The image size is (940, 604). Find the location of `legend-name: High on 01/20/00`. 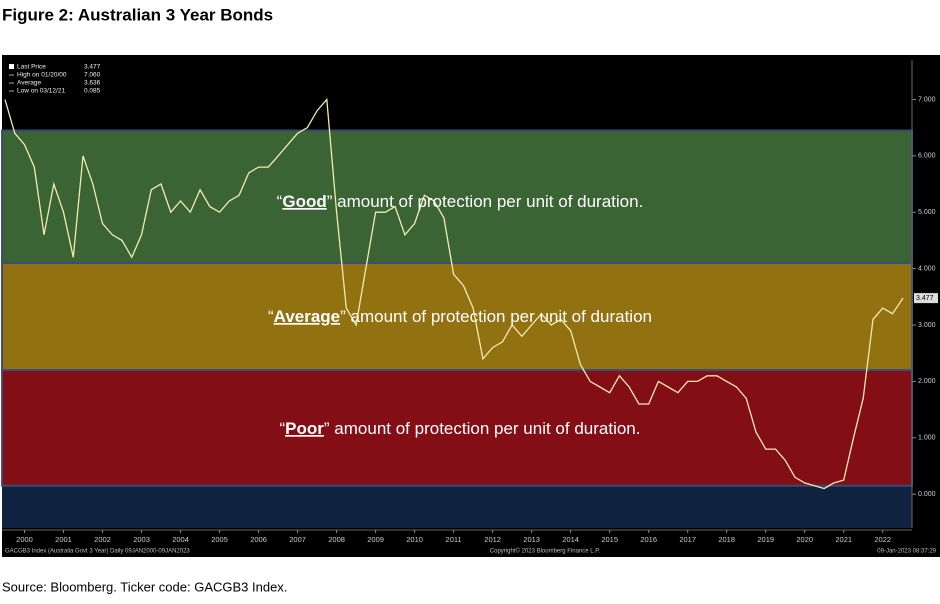

legend-name: High on 01/20/00 is located at coordinates (42, 75).